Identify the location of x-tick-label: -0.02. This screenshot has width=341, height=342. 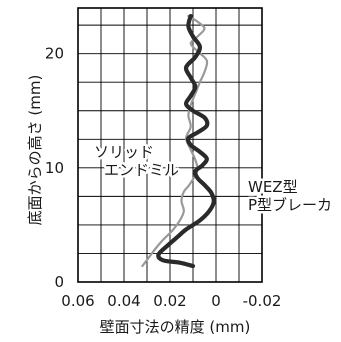
(262, 301).